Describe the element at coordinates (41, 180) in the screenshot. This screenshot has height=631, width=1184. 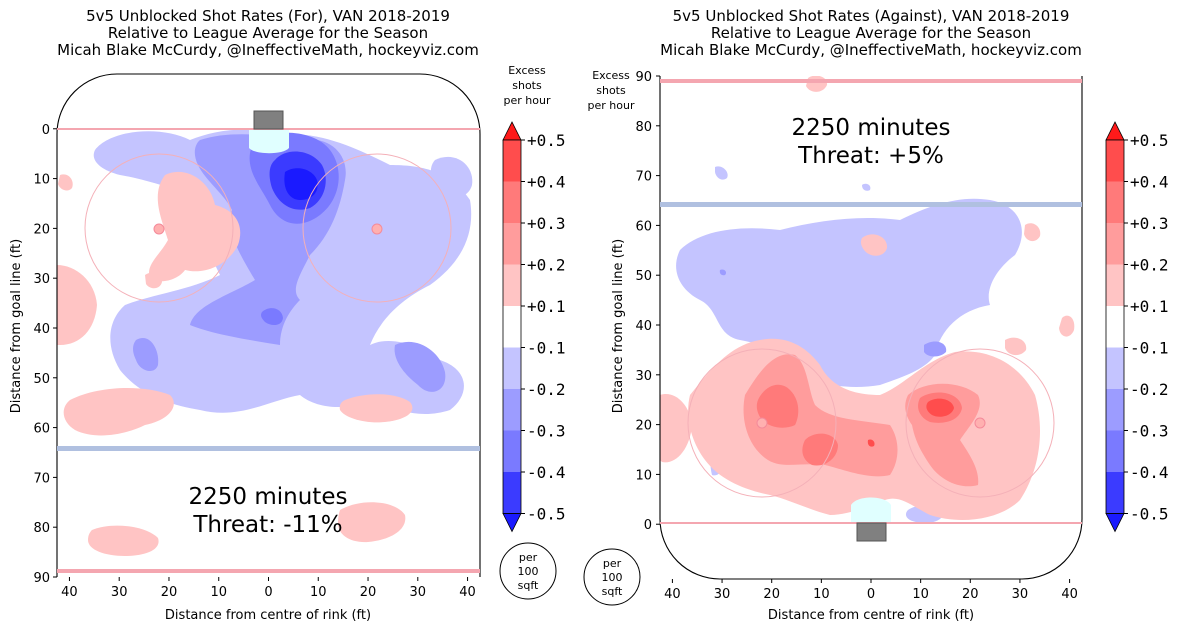
I see `ytick-label: 10` at that location.